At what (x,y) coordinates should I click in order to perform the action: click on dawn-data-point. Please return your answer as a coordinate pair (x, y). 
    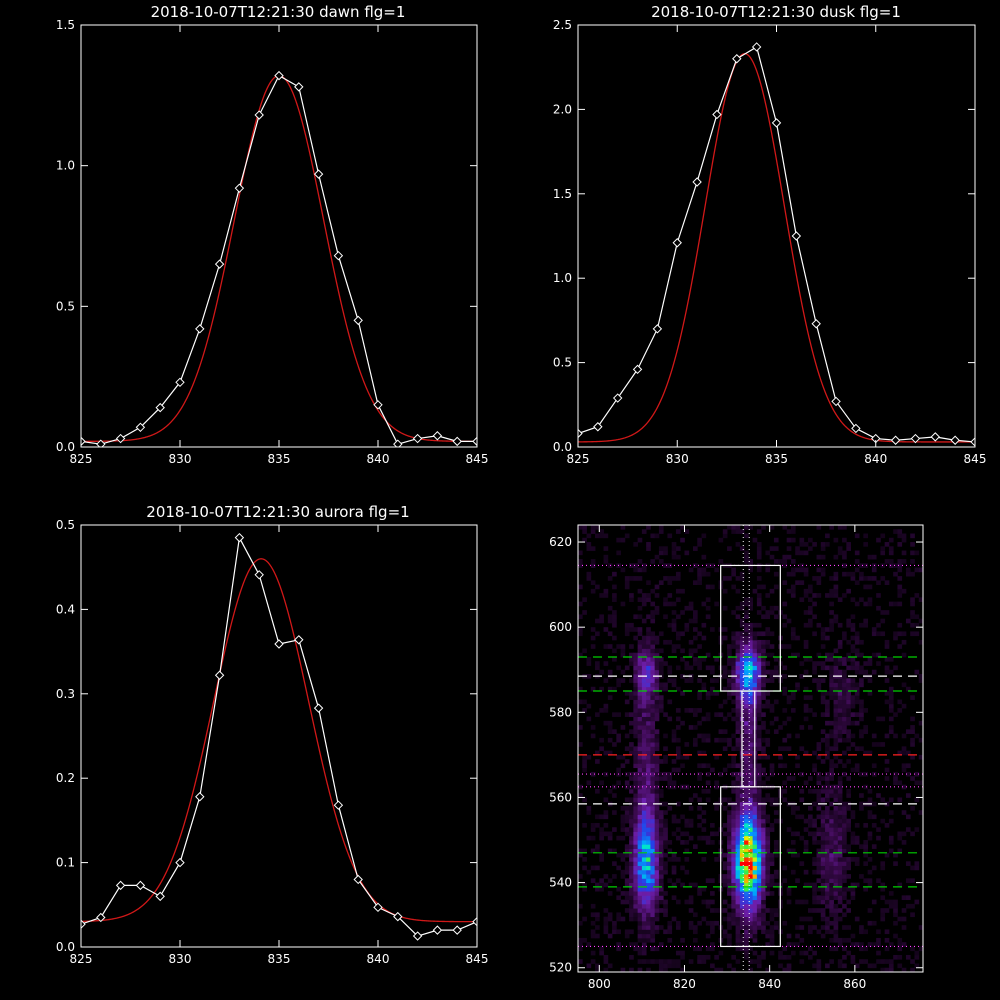
    Looking at the image, I should click on (358, 320).